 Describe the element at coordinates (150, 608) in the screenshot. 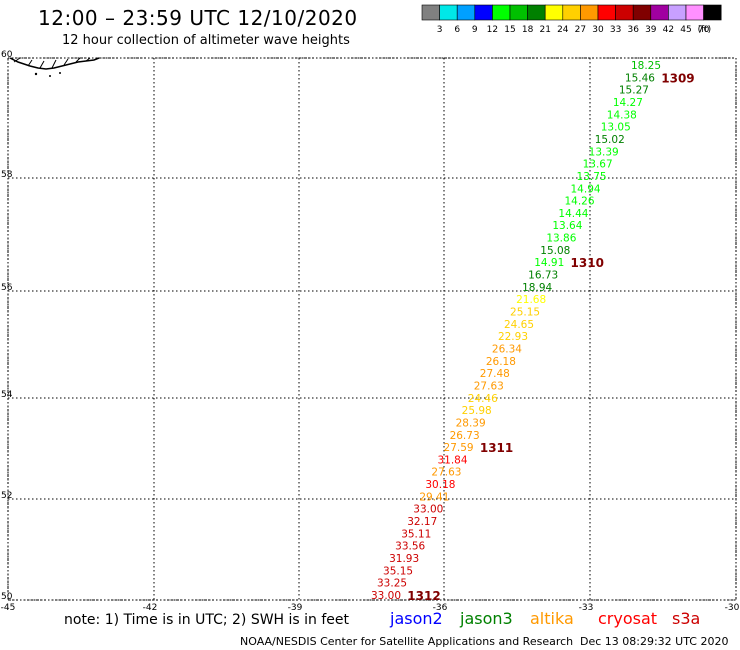

I see `lon-label: -42` at that location.